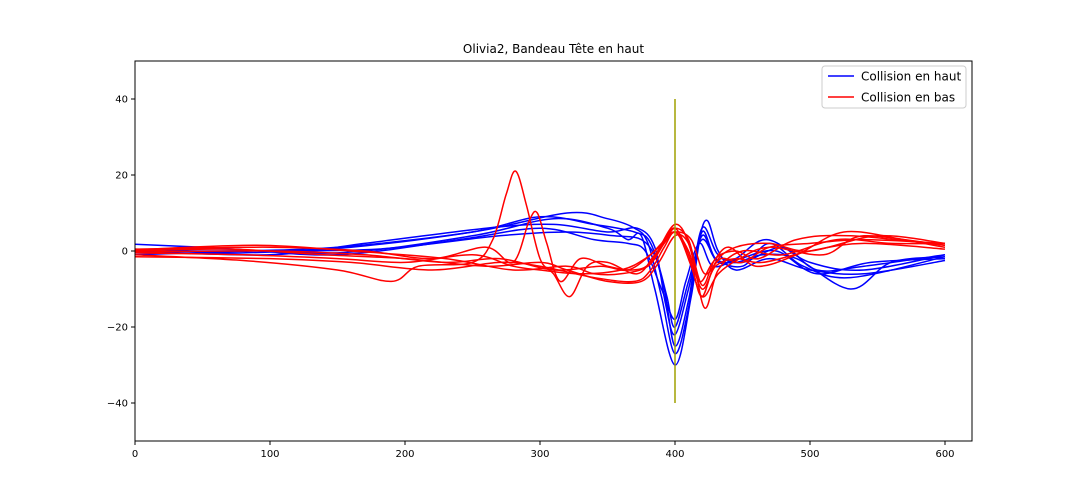 The height and width of the screenshot is (504, 1080). I want to click on y-tick-label: 0, so click(125, 252).